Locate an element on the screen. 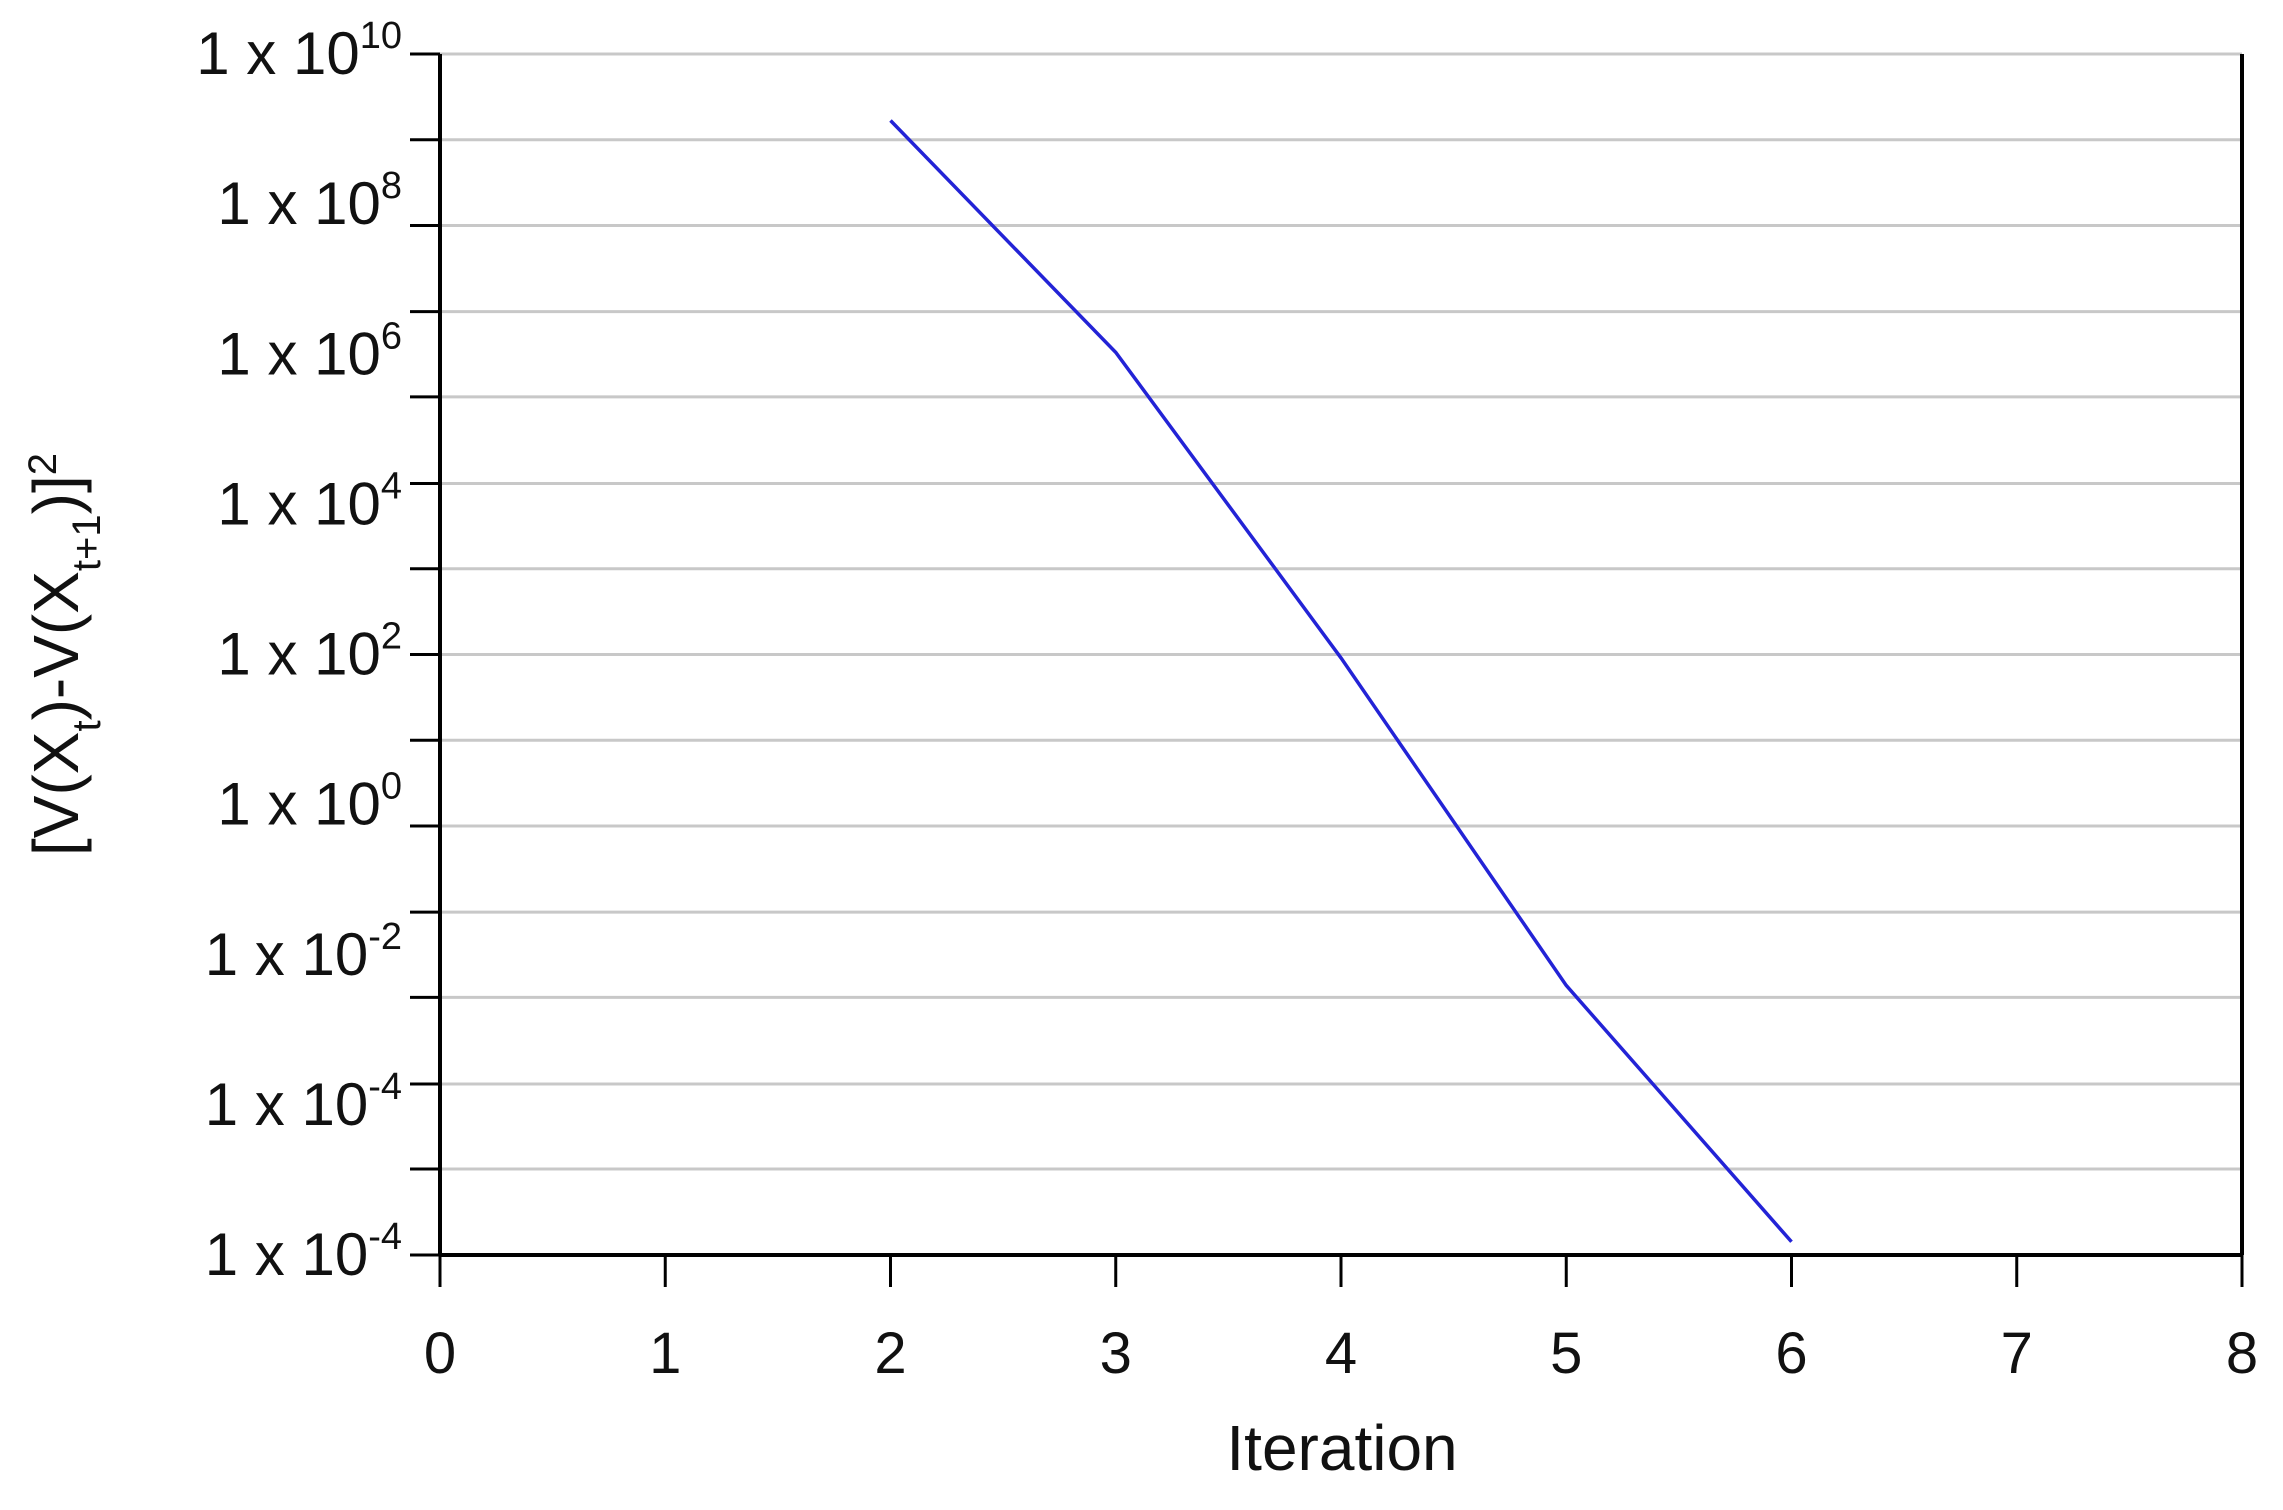 This screenshot has width=2283, height=1510. y-tick-label: 1 x 10⁻² is located at coordinates (303, 952).